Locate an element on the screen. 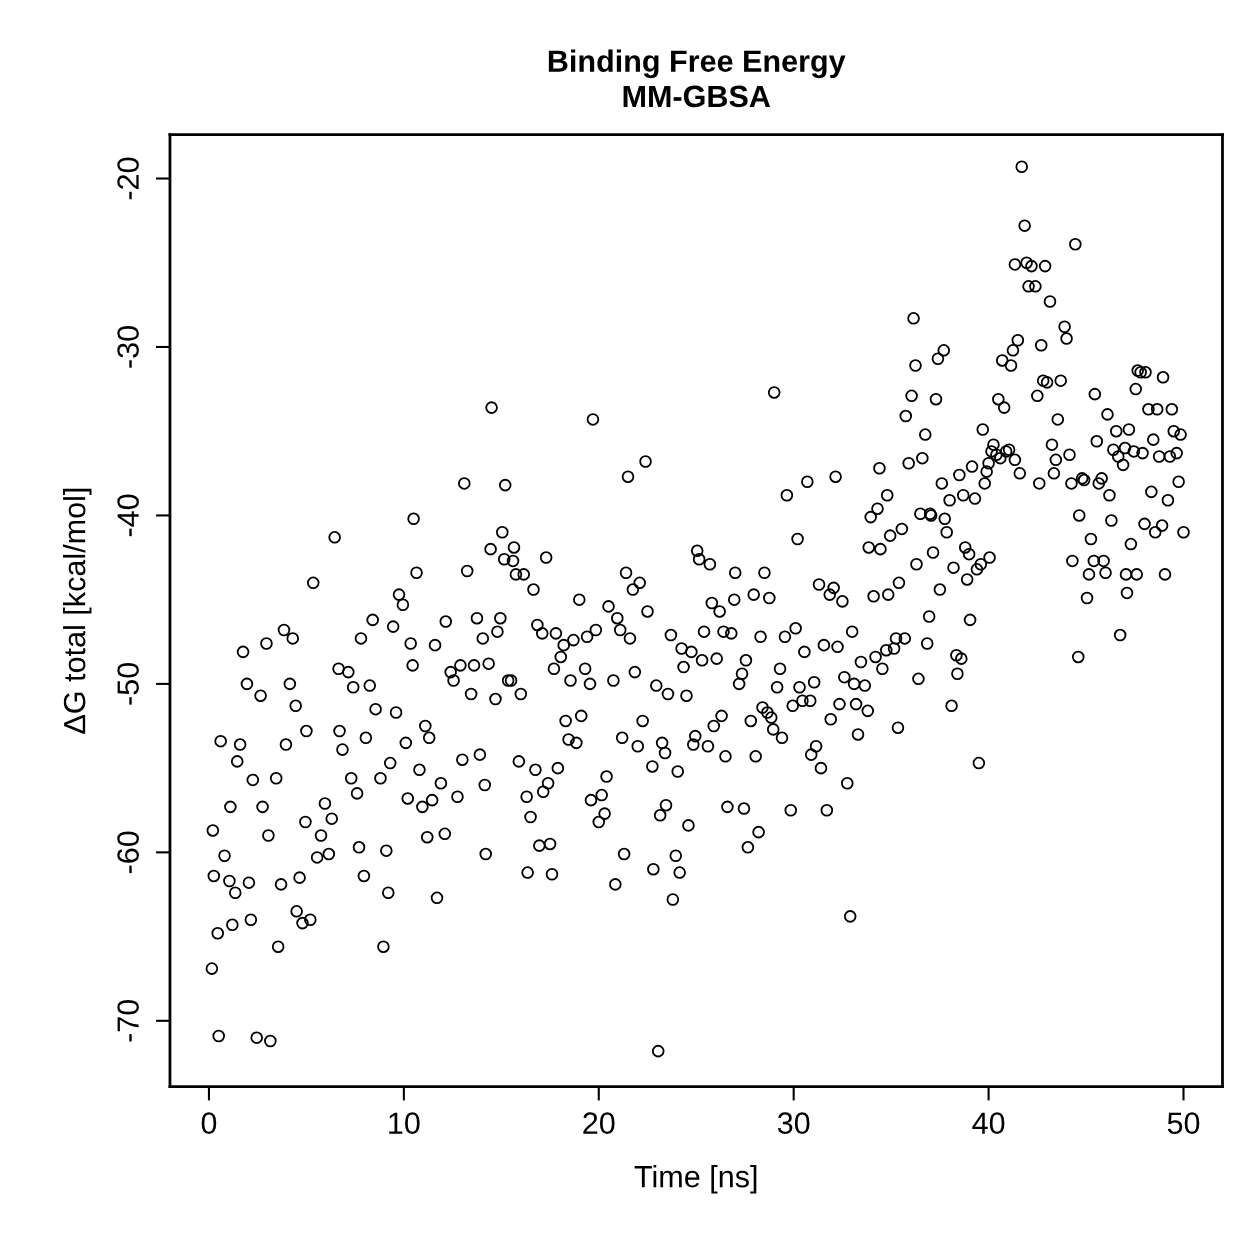 This screenshot has width=1259, height=1259. x-tick-label: 10 is located at coordinates (404, 1123).